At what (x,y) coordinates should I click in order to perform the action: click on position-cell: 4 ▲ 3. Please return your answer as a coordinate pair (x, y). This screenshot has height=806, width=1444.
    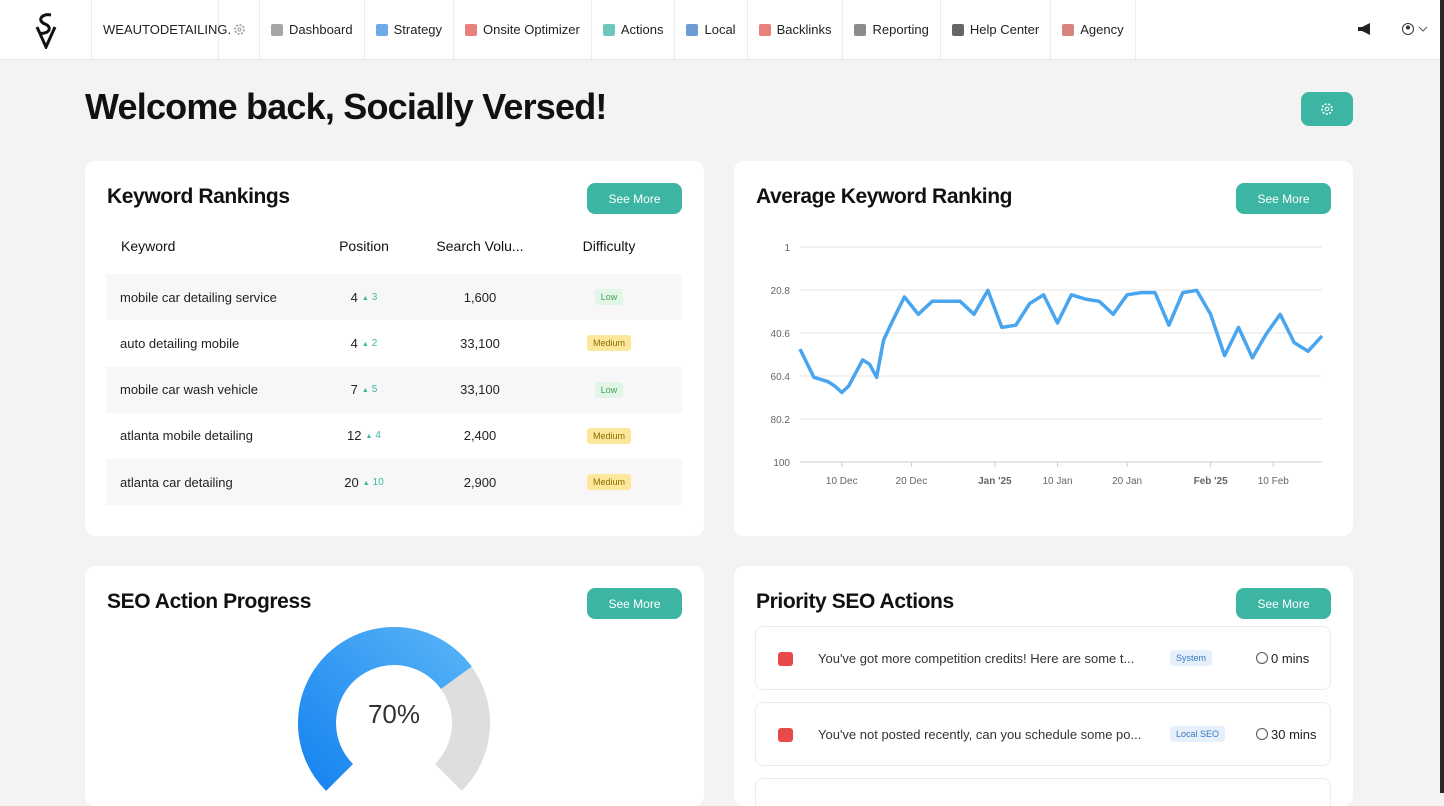
    Looking at the image, I should click on (364, 297).